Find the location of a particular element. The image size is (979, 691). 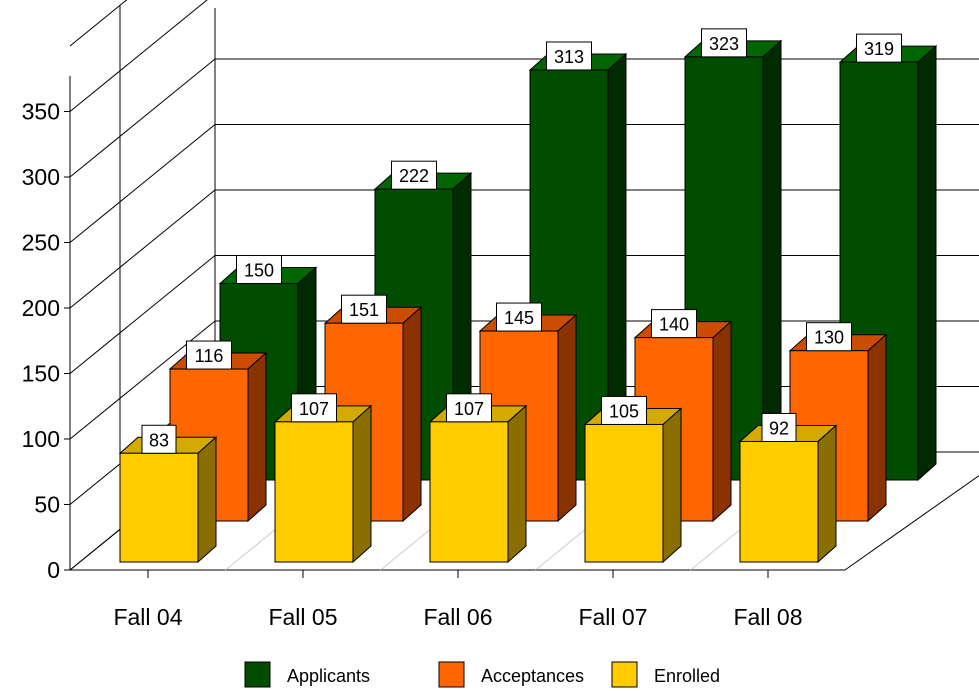

y-axis: 0 50 100 150 200 250 300 350 is located at coordinates (46, 341).